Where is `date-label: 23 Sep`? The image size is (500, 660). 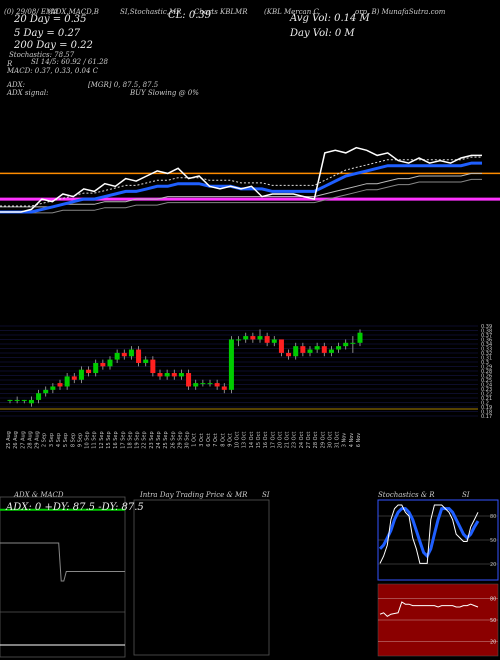 date-label: 23 Sep is located at coordinates (152, 439).